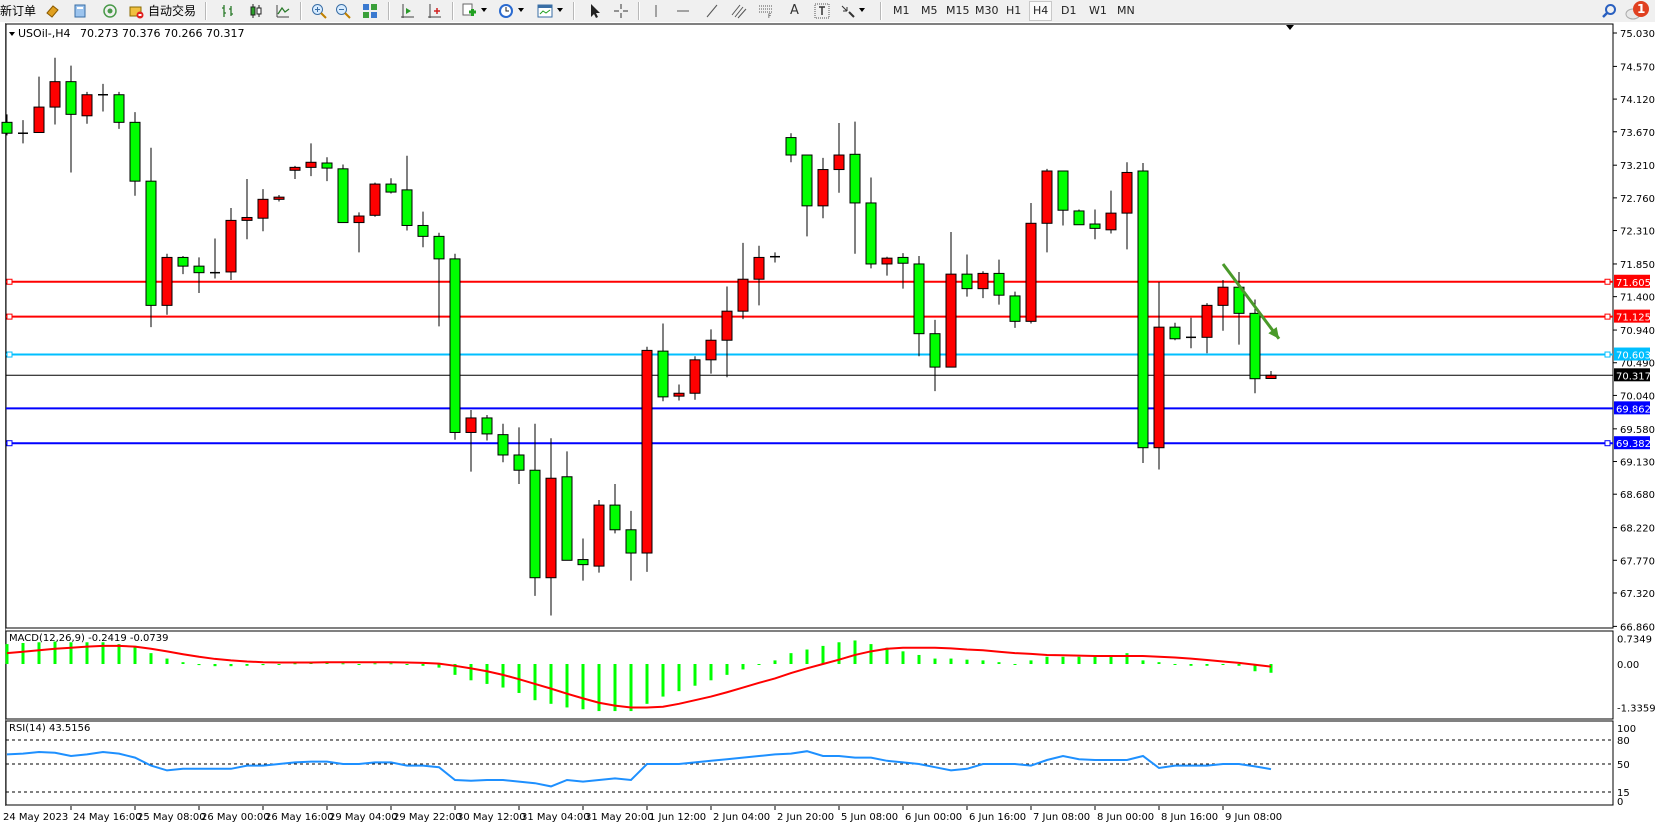 The height and width of the screenshot is (828, 1655). I want to click on chart-menu-triangle-icon, so click(12, 34).